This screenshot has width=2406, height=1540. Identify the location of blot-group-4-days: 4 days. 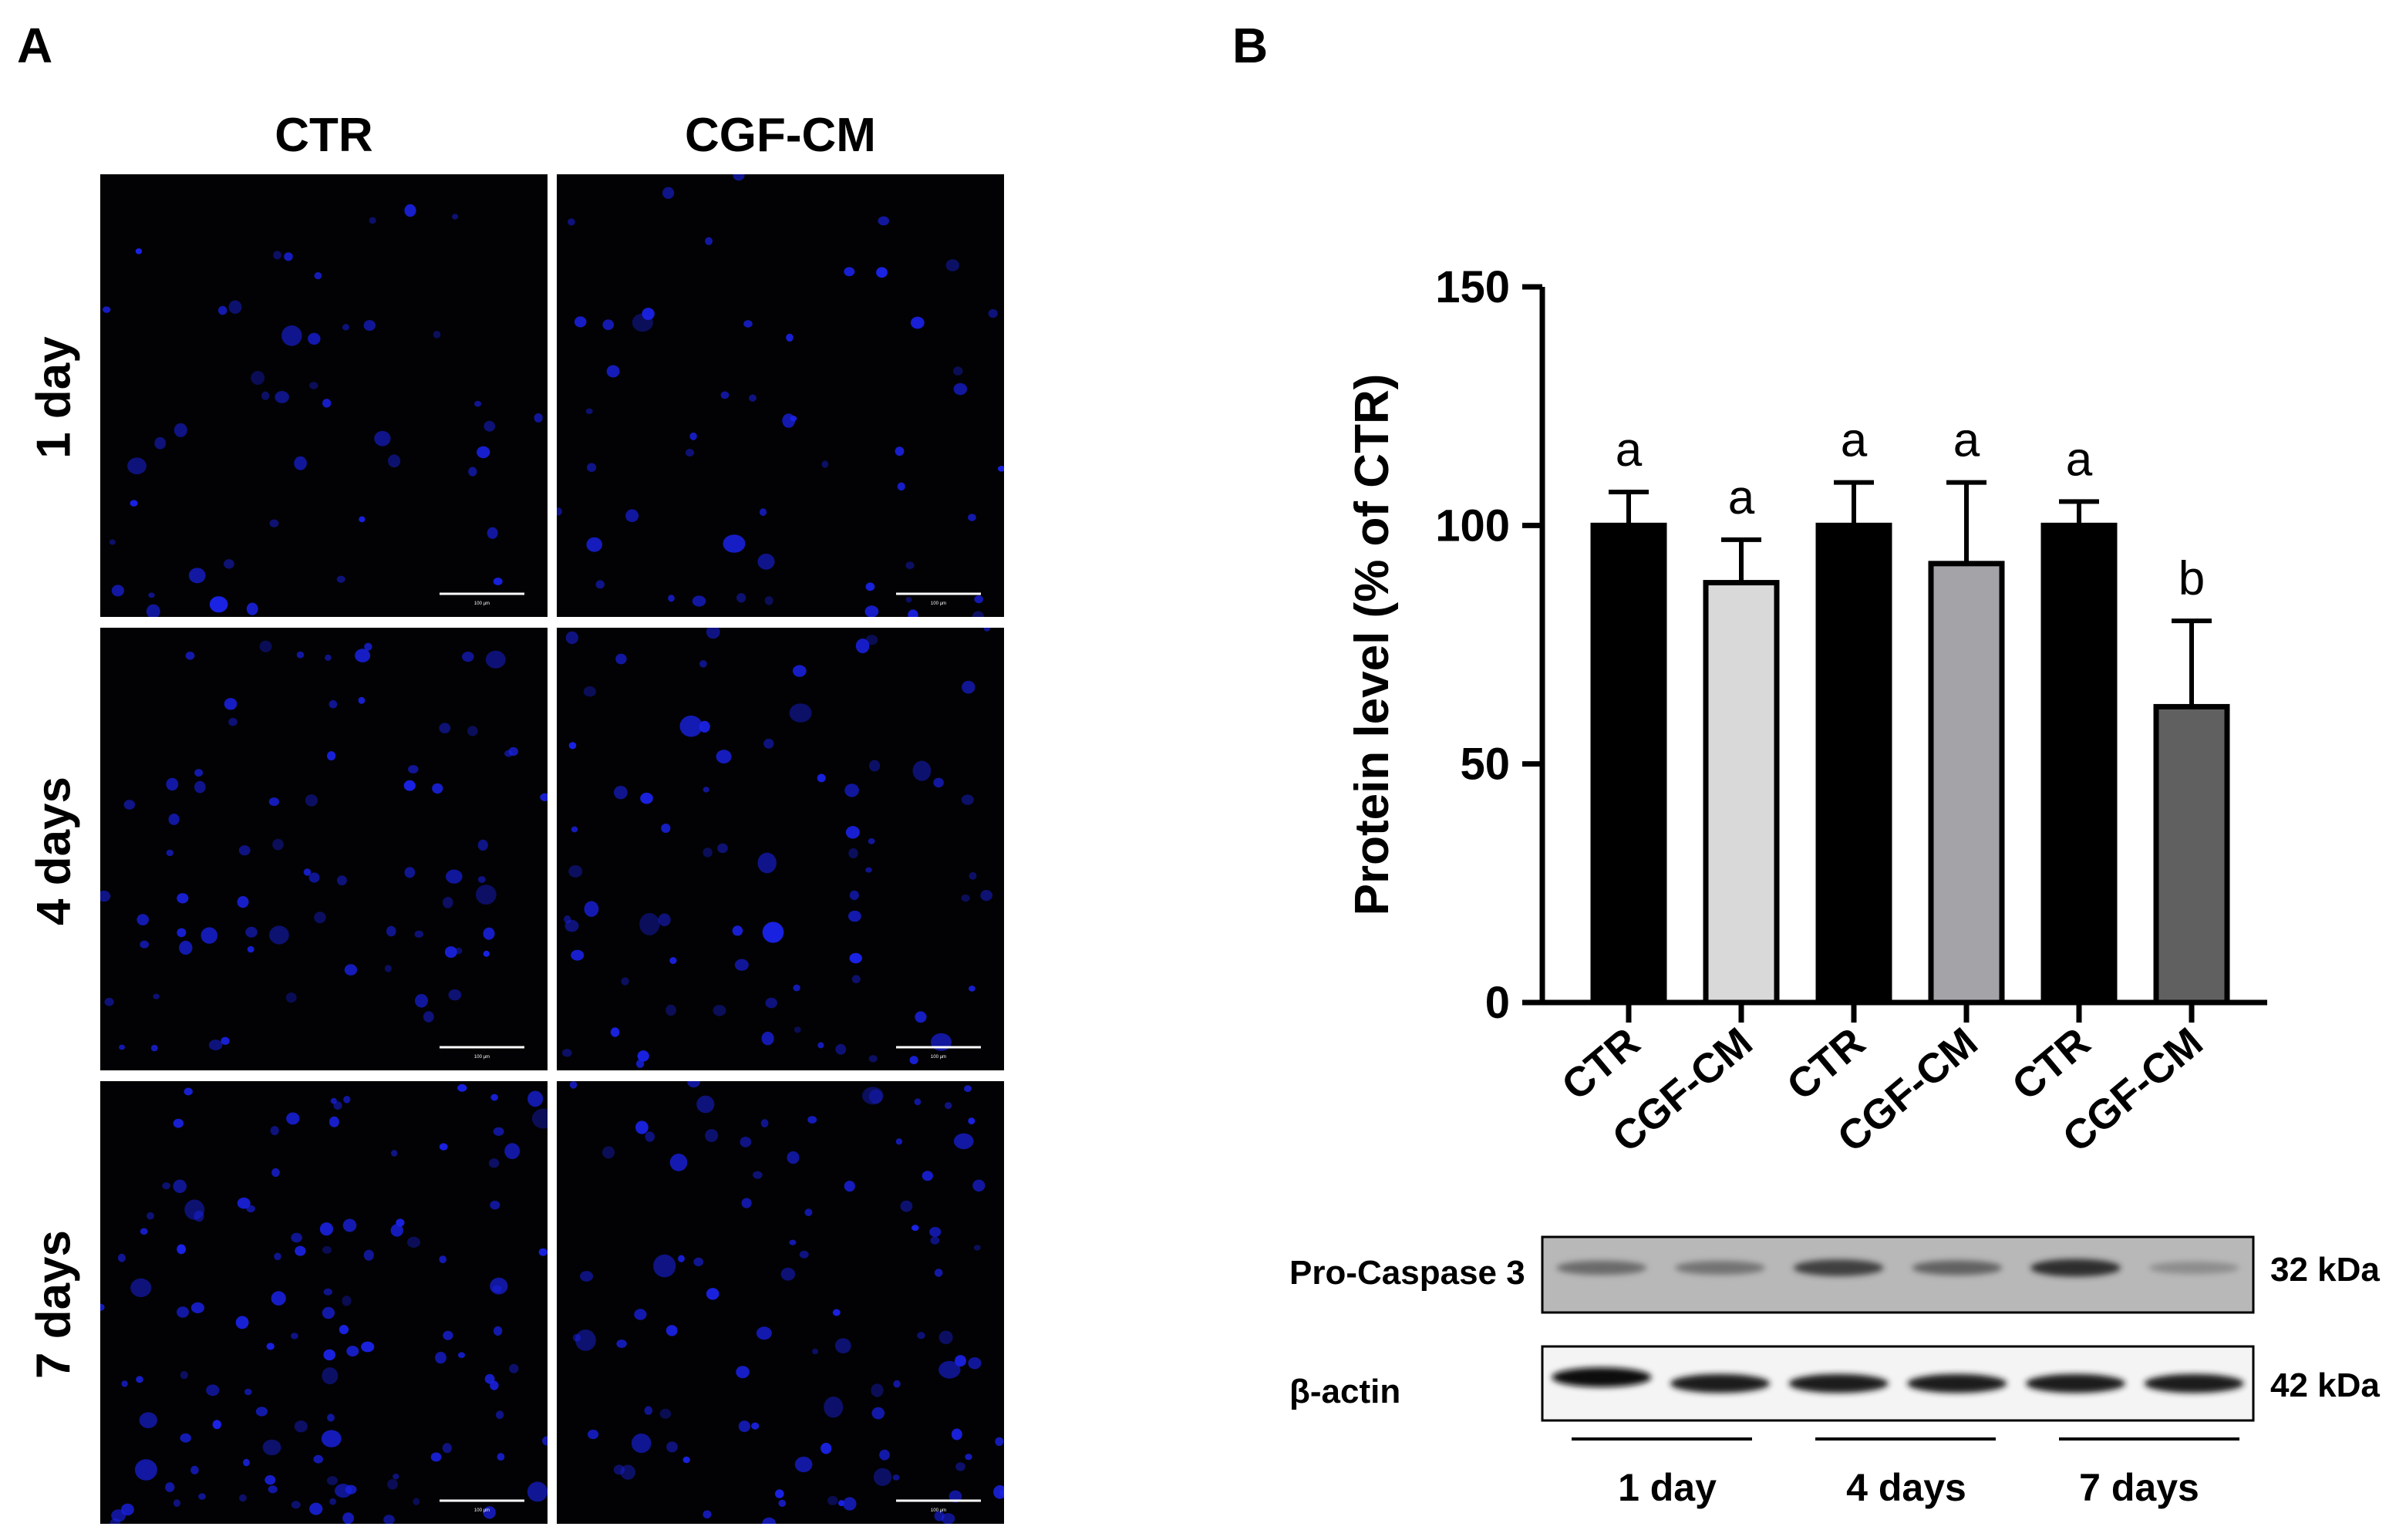
(1906, 1487).